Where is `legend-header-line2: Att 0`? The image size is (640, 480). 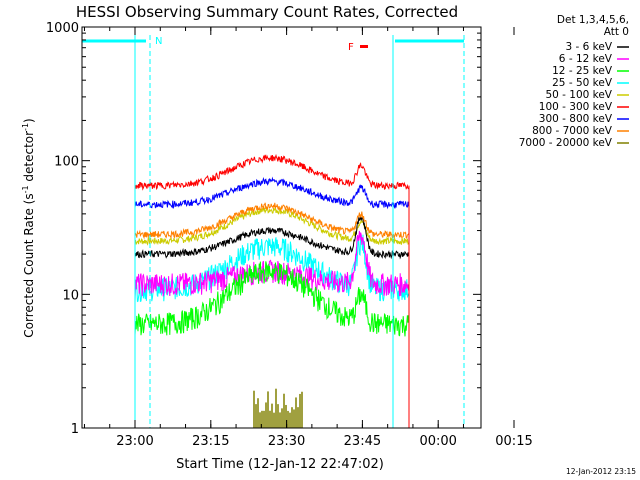
legend-header-line2: Att 0 is located at coordinates (616, 32).